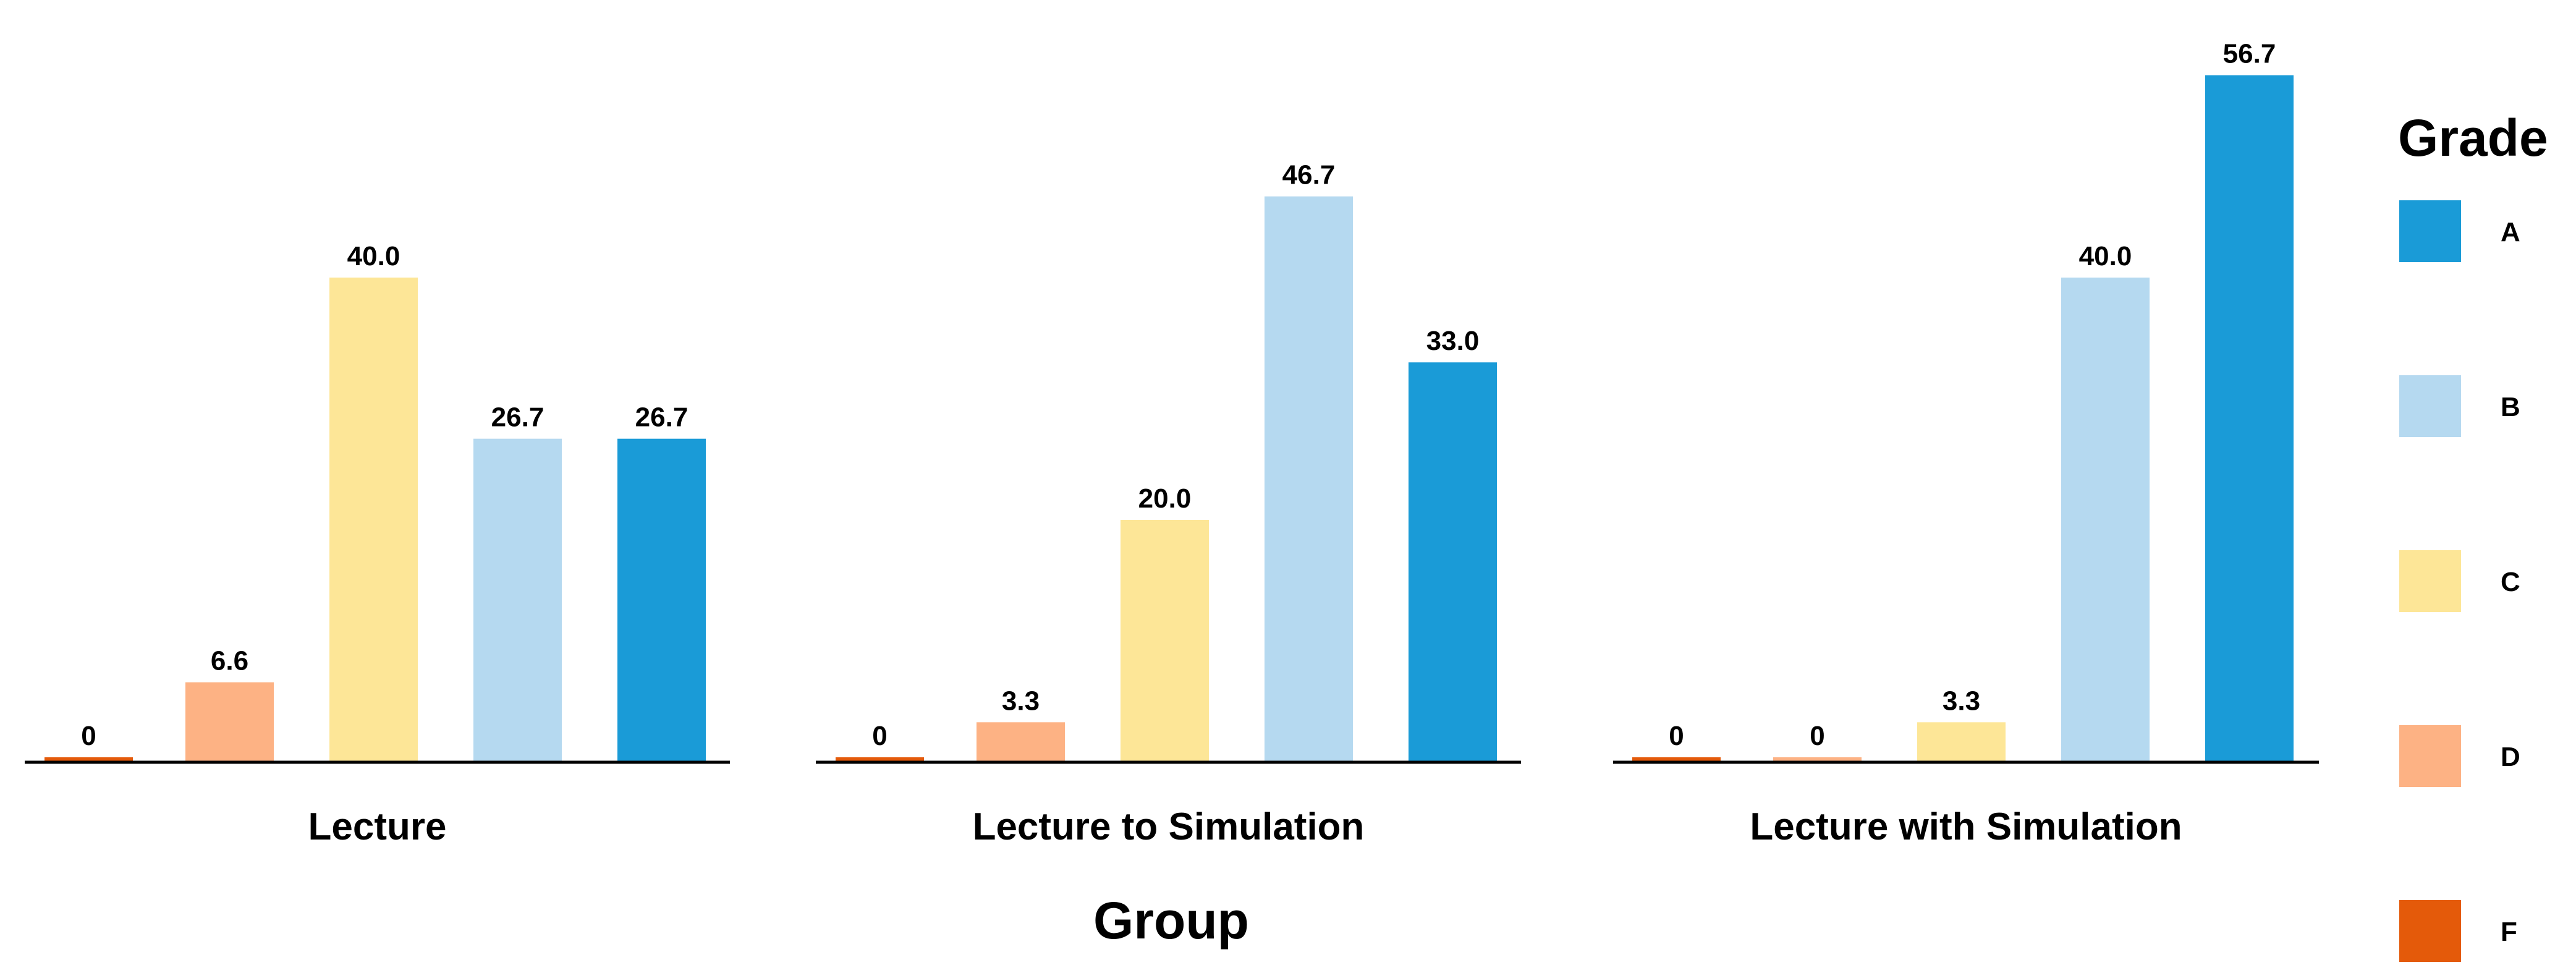  Describe the element at coordinates (1171, 920) in the screenshot. I see `x-axis-title: Group` at that location.